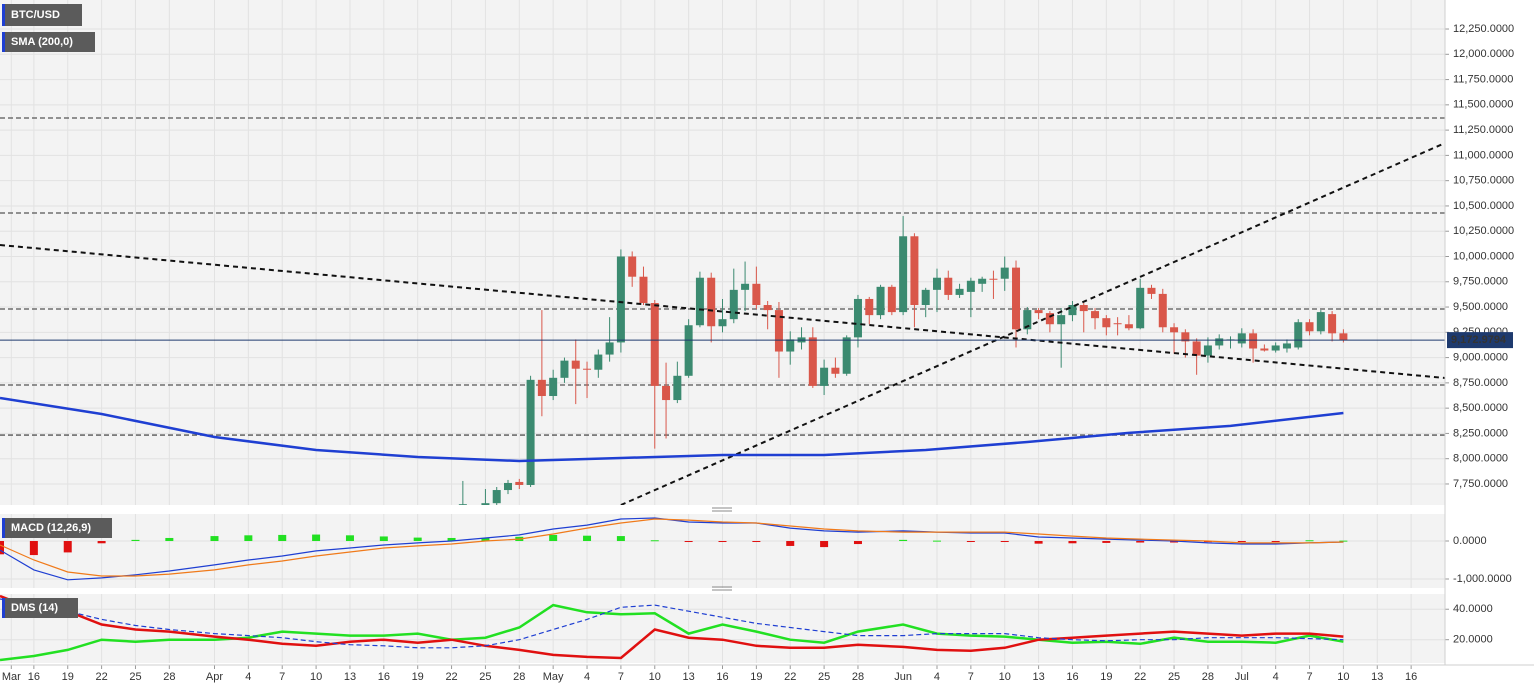 This screenshot has height=689, width=1534. Describe the element at coordinates (169, 677) in the screenshot. I see `x-tick-label: 28` at that location.